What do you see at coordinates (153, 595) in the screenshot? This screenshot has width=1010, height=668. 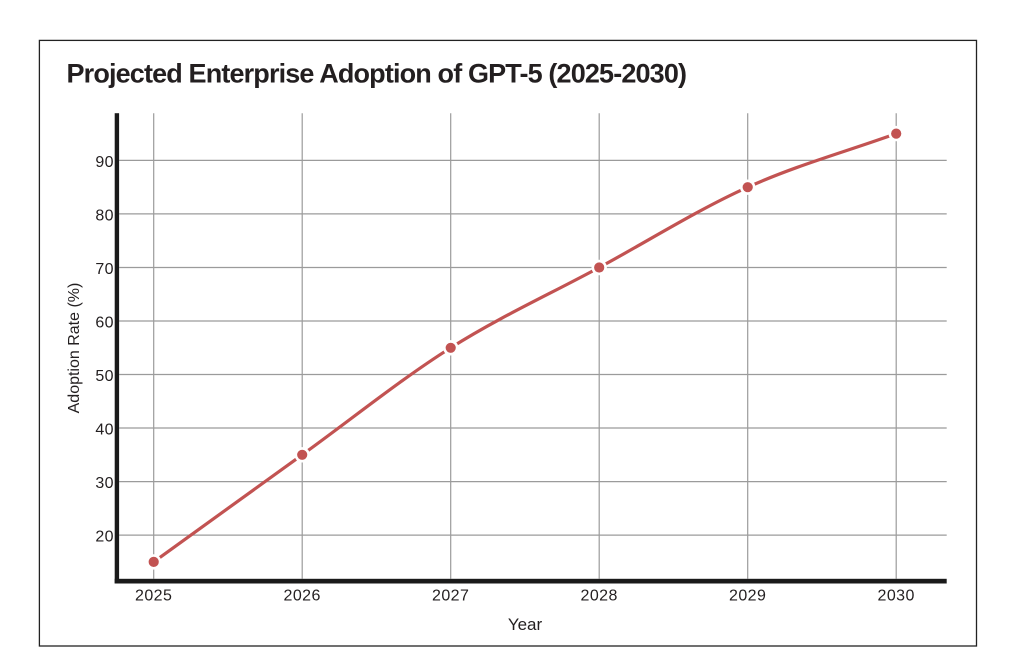 I see `svg-text: 2025` at bounding box center [153, 595].